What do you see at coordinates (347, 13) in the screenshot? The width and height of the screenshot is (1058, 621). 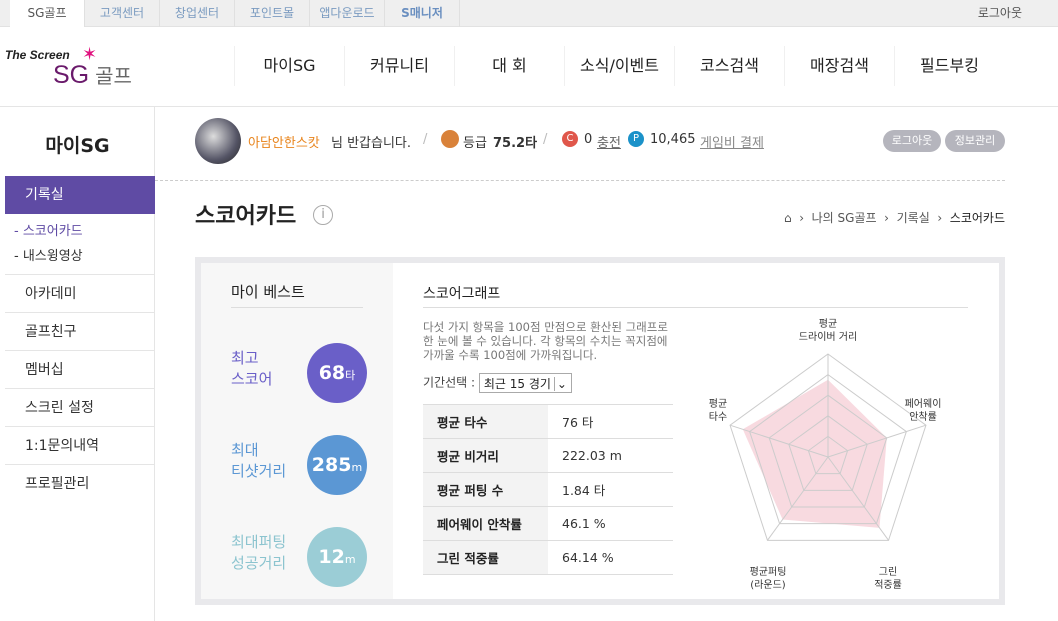 I see `top-tab: 앱다운로드` at bounding box center [347, 13].